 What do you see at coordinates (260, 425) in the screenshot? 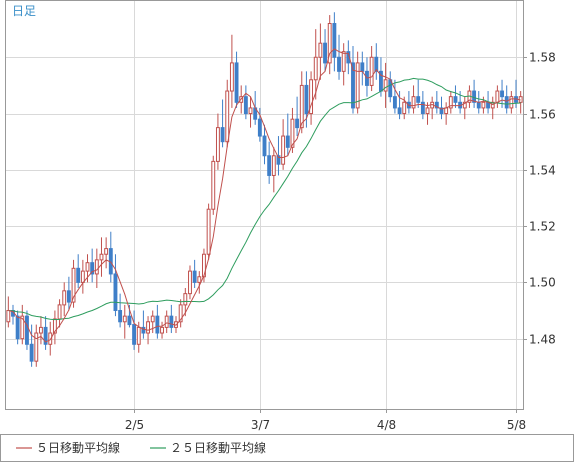
I see `x-tick-label: 3/7` at bounding box center [260, 425].